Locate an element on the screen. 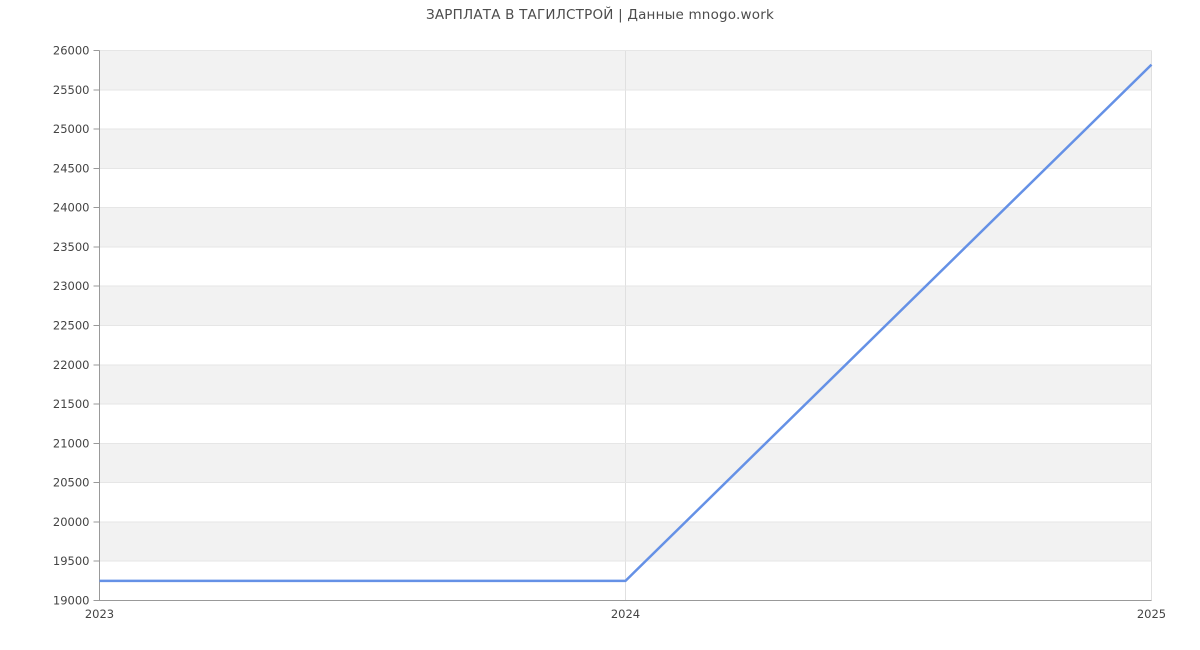 Image resolution: width=1200 pixels, height=650 pixels. y-axis-label: 21500 is located at coordinates (71, 404).